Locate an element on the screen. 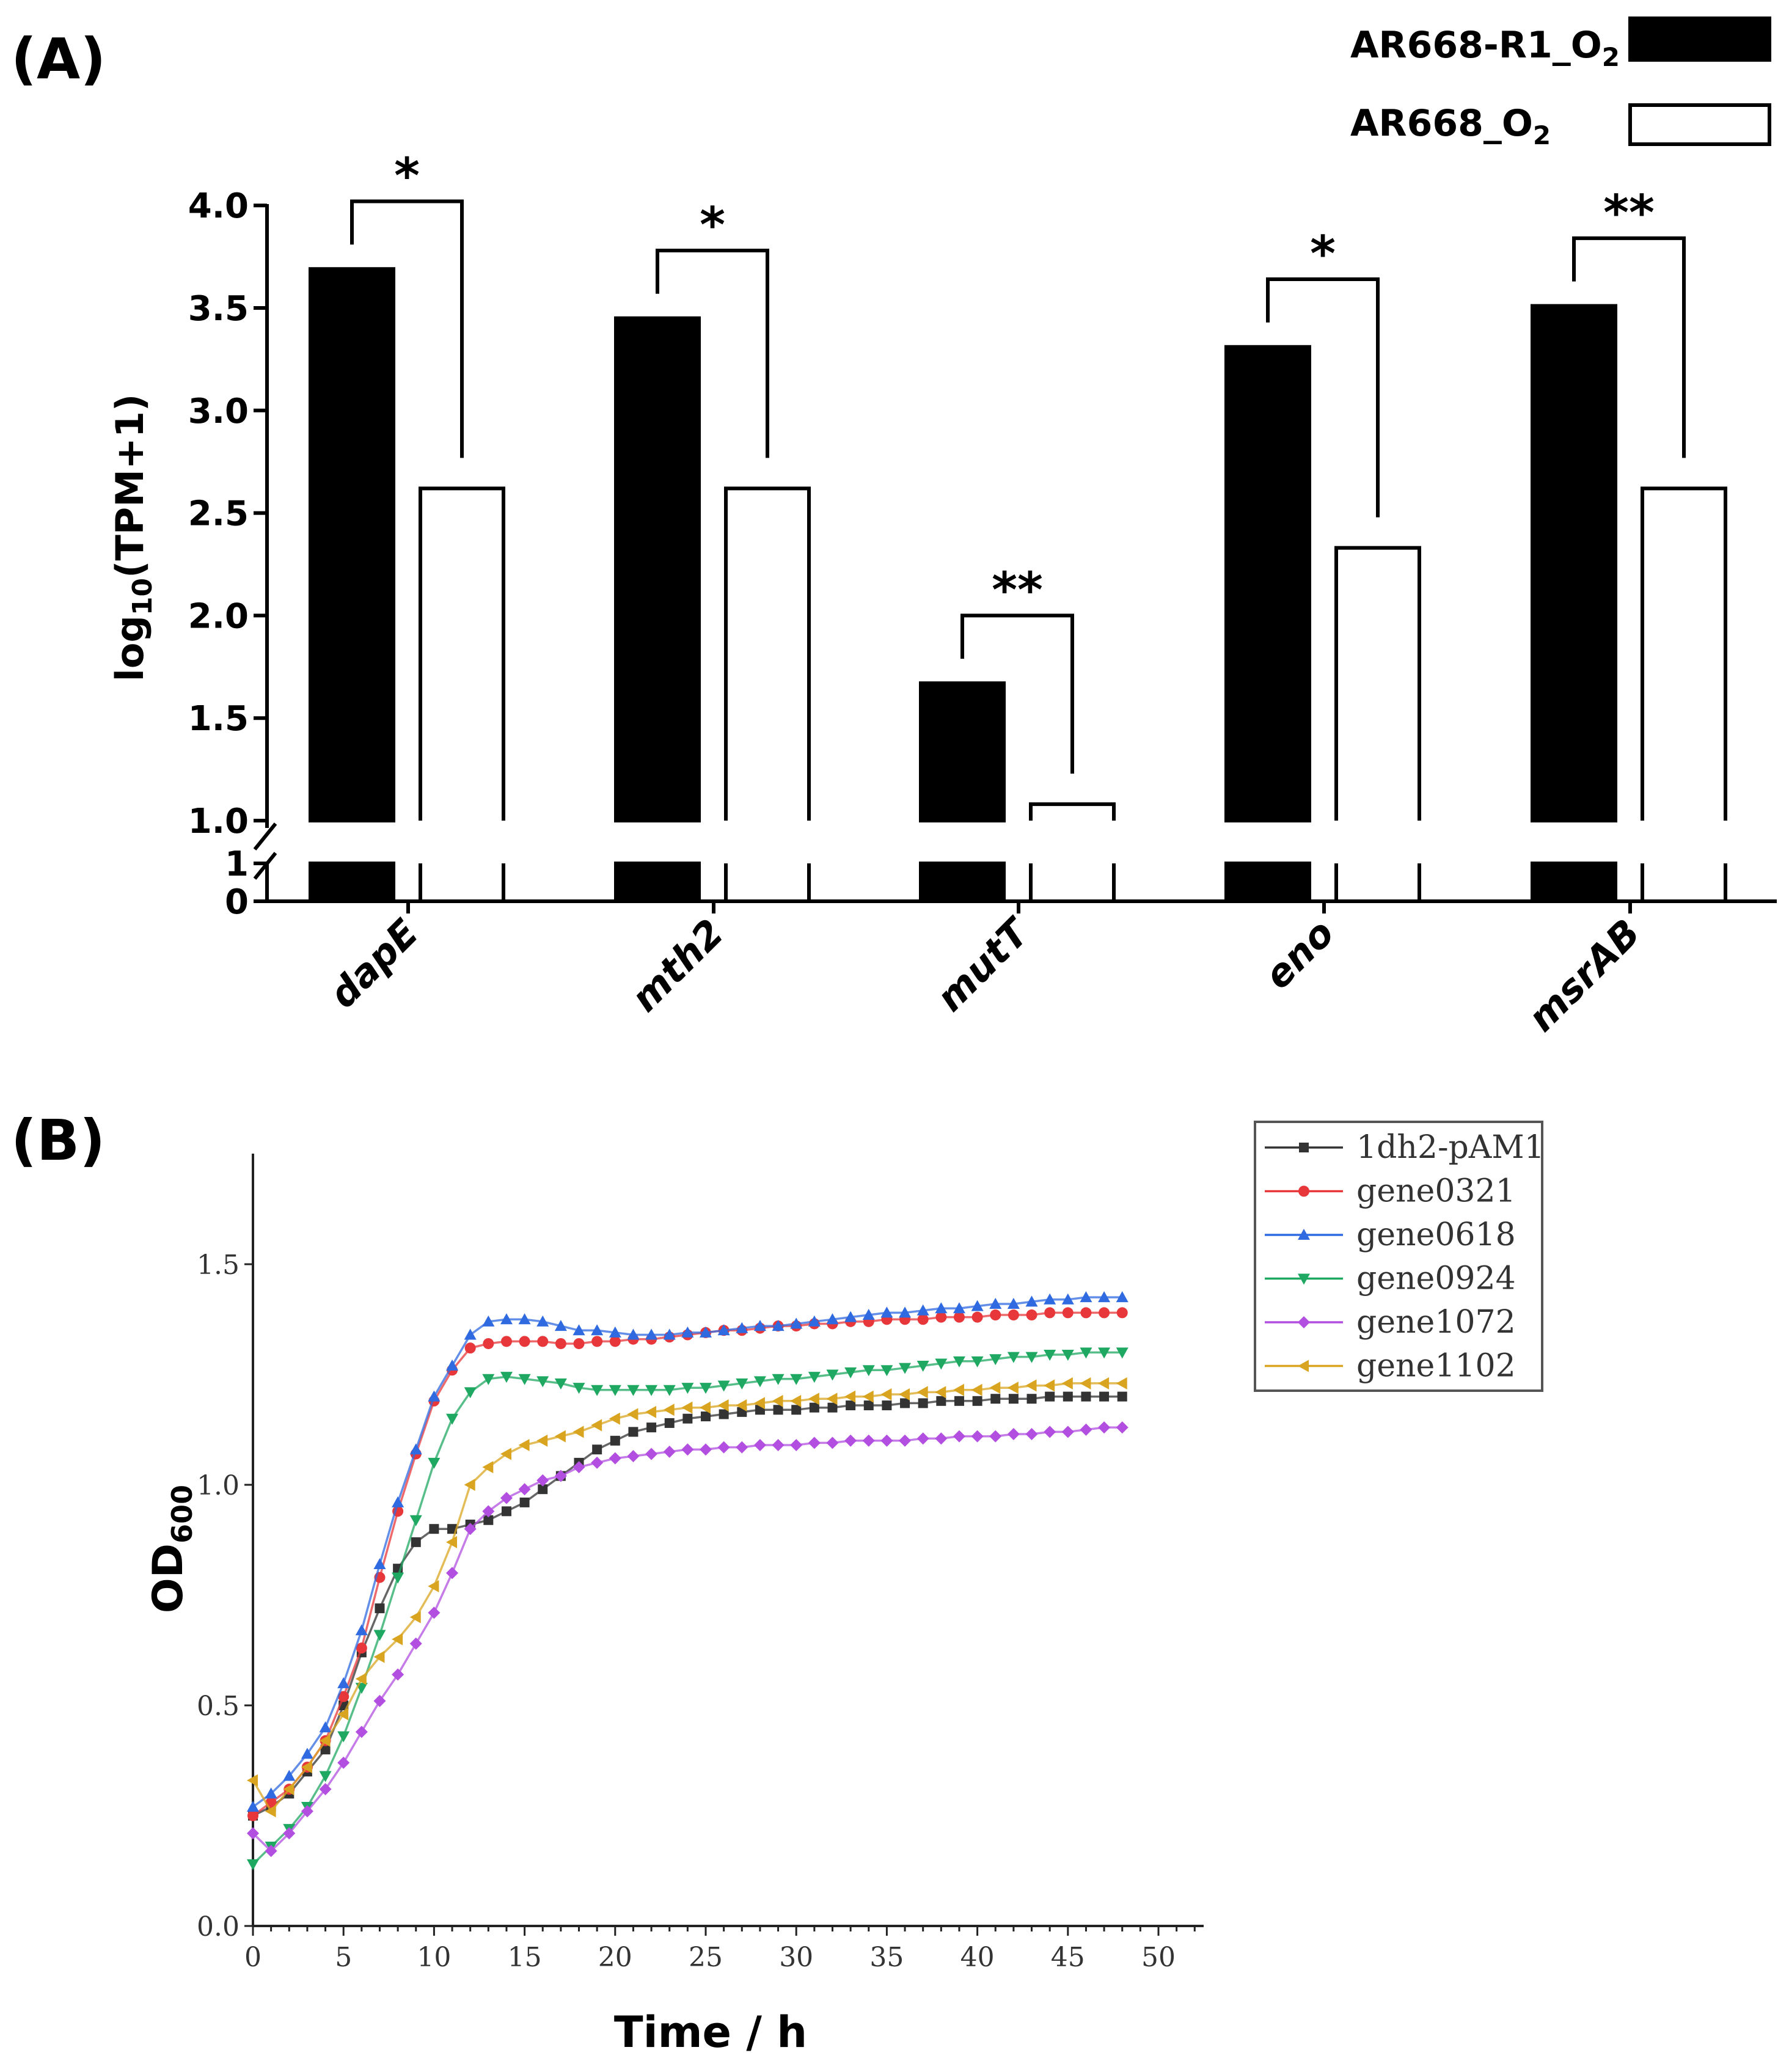  y-tick-label: 1.0 is located at coordinates (218, 821).